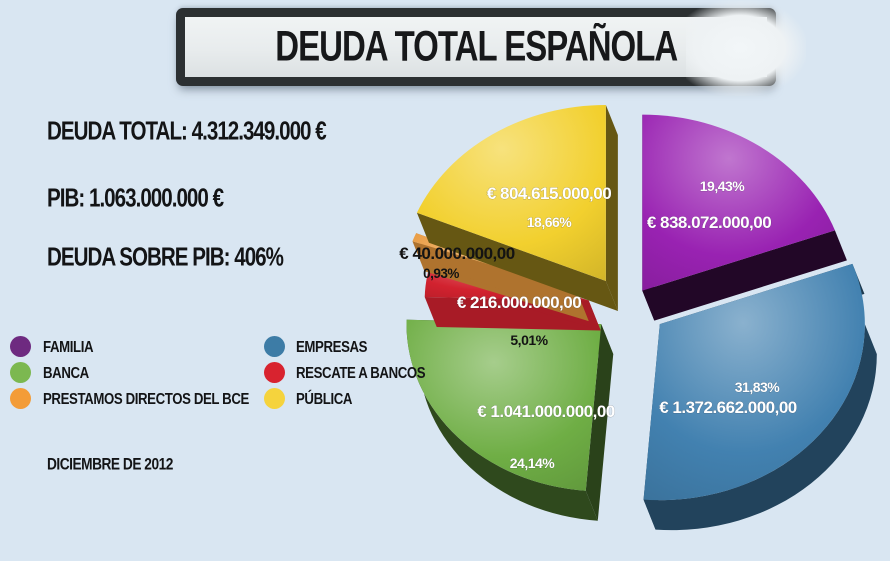 The height and width of the screenshot is (561, 890). I want to click on slice-label-value: € 216.000.000,00, so click(519, 302).